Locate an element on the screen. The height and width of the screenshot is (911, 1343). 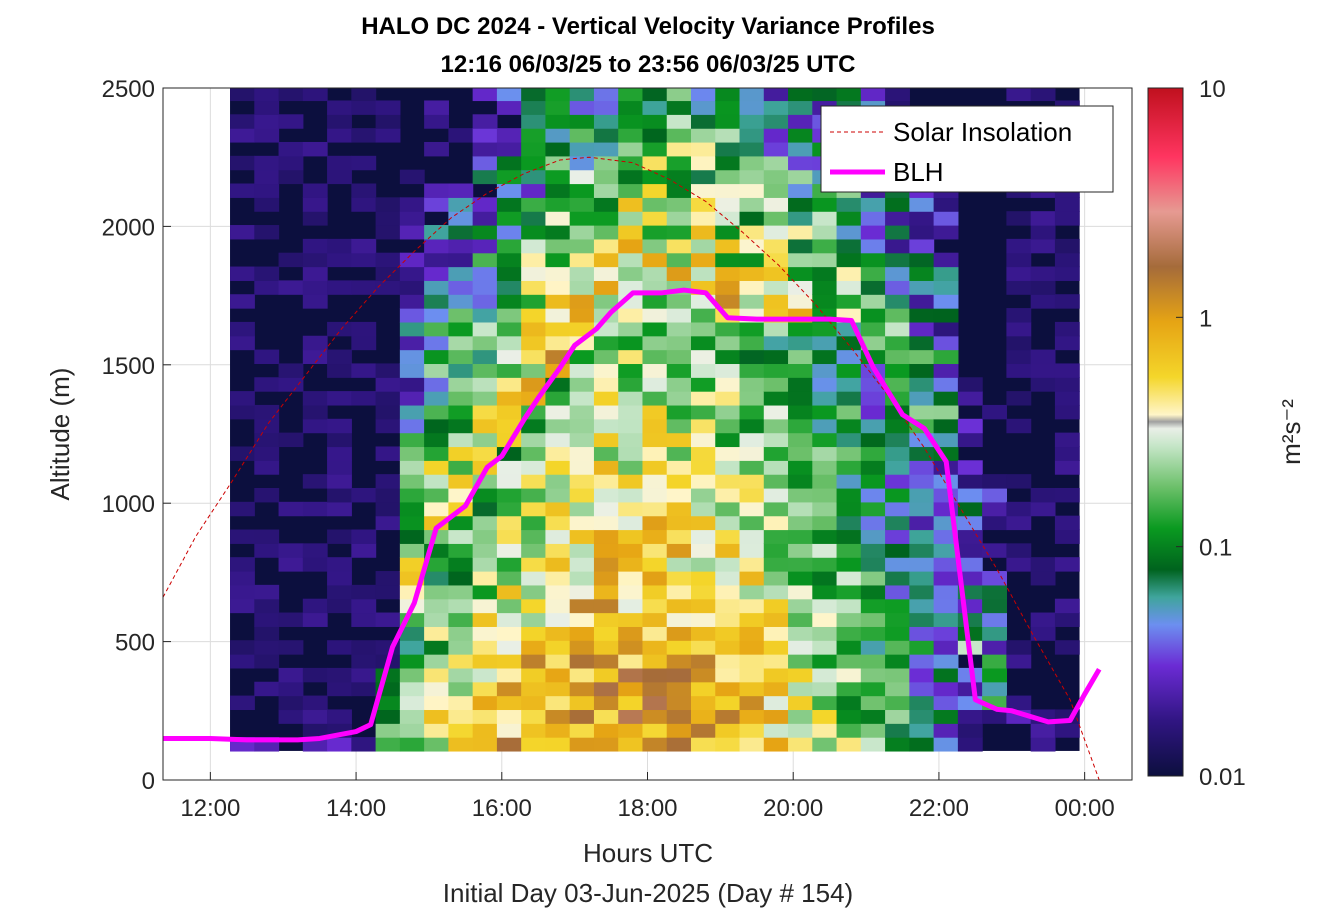
legend-label-blh: BLH is located at coordinates (918, 172).